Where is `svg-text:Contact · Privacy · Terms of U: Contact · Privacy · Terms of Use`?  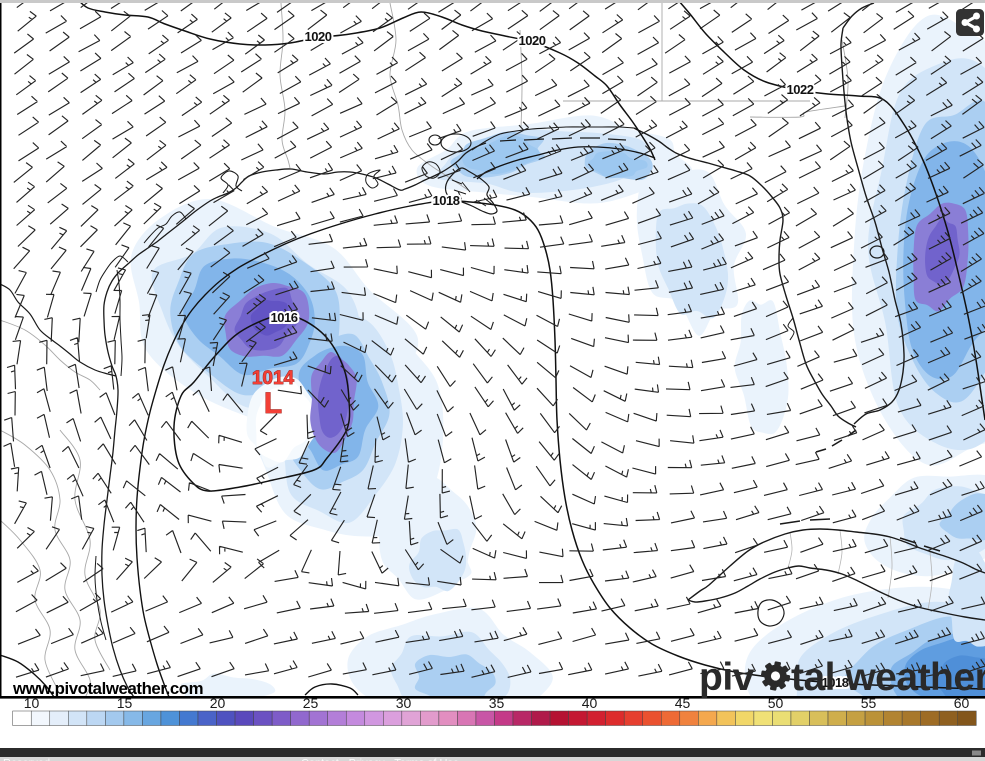 svg-text:Contact · Privacy · Terms of U: Contact · Privacy · Terms of Use is located at coordinates (380, 759).